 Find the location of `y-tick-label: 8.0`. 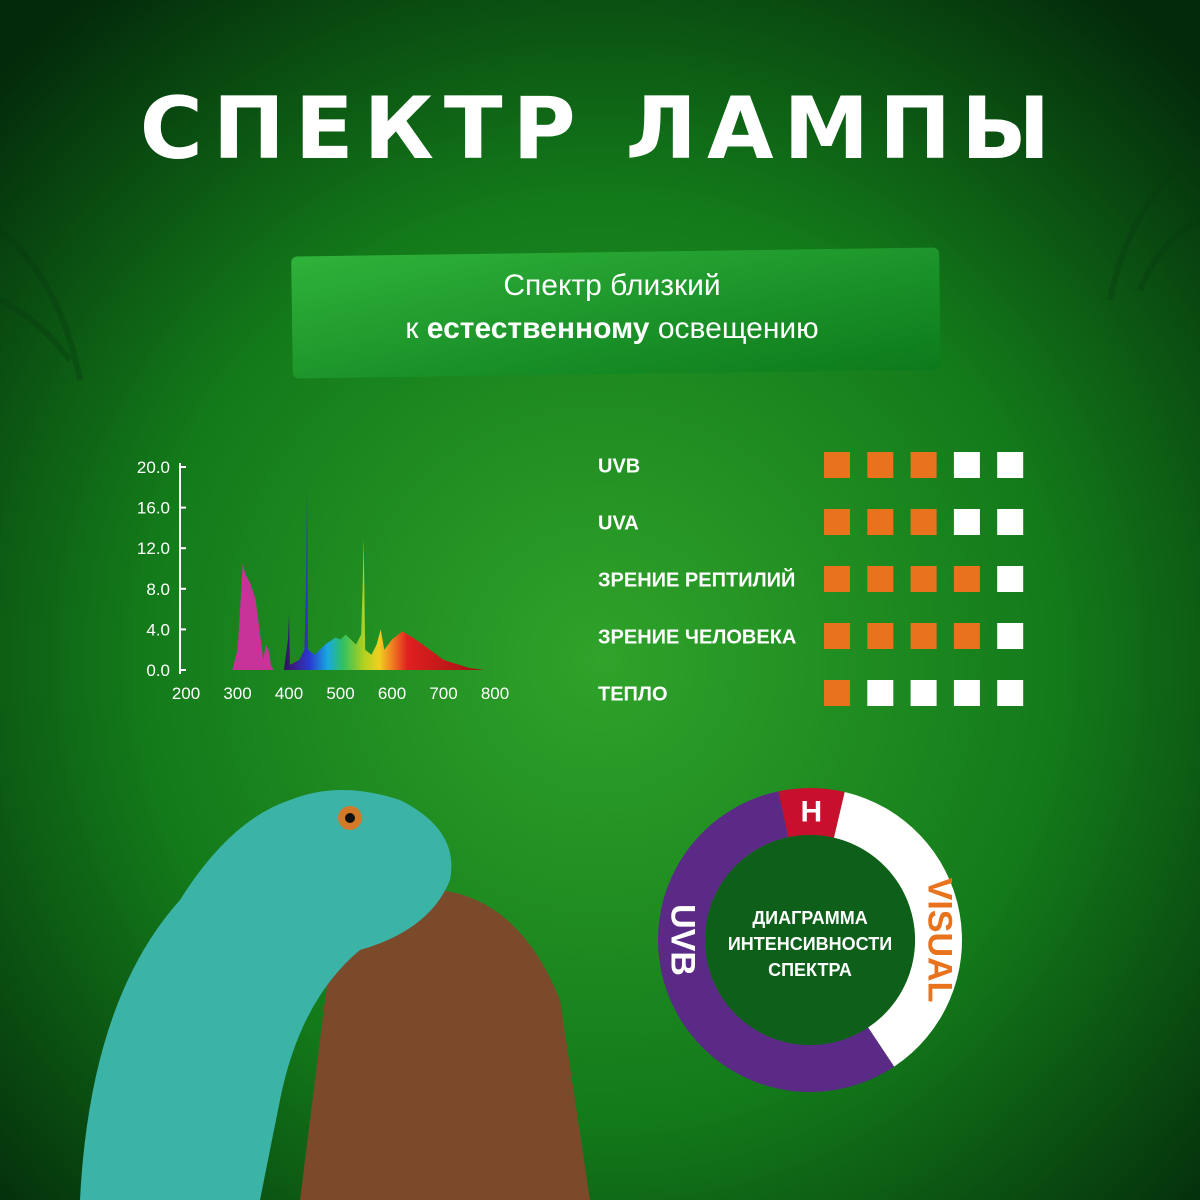

y-tick-label: 8.0 is located at coordinates (158, 589).